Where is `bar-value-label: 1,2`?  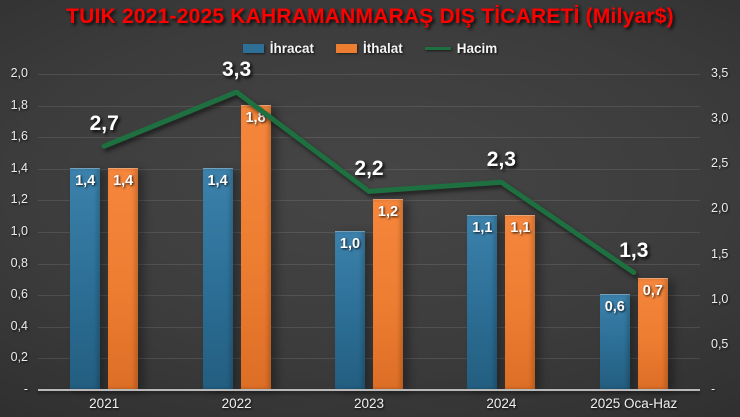
bar-value-label: 1,2 is located at coordinates (388, 212).